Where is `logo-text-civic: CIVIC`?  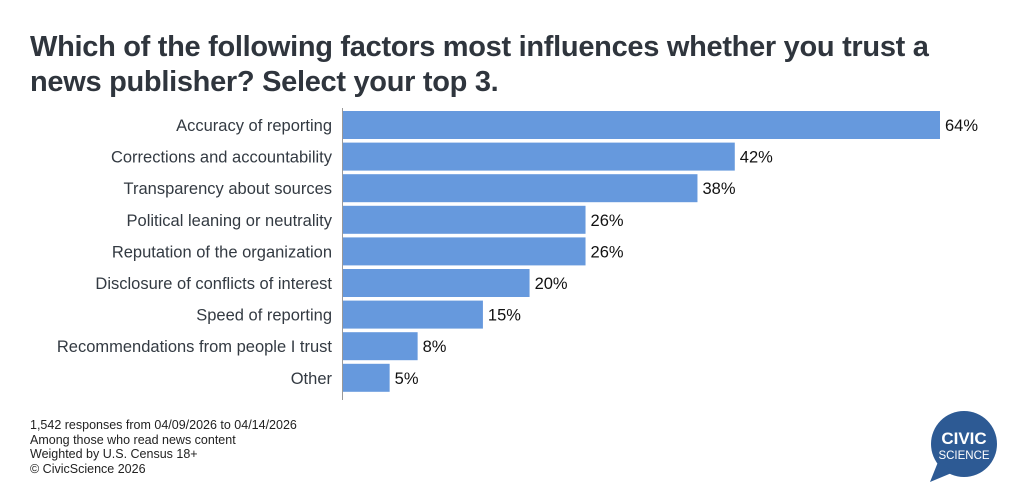 logo-text-civic: CIVIC is located at coordinates (963, 438).